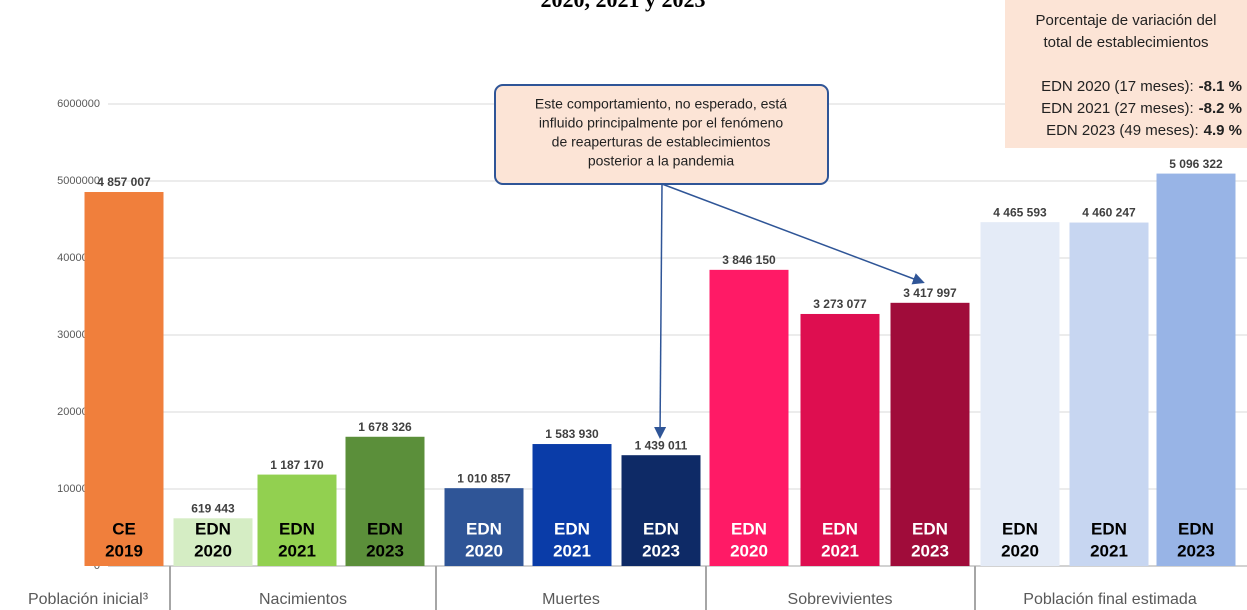 Image resolution: width=1247 pixels, height=610 pixels. Describe the element at coordinates (661, 142) in the screenshot. I see `annotation-text: de reaperturas de establecimientos` at that location.